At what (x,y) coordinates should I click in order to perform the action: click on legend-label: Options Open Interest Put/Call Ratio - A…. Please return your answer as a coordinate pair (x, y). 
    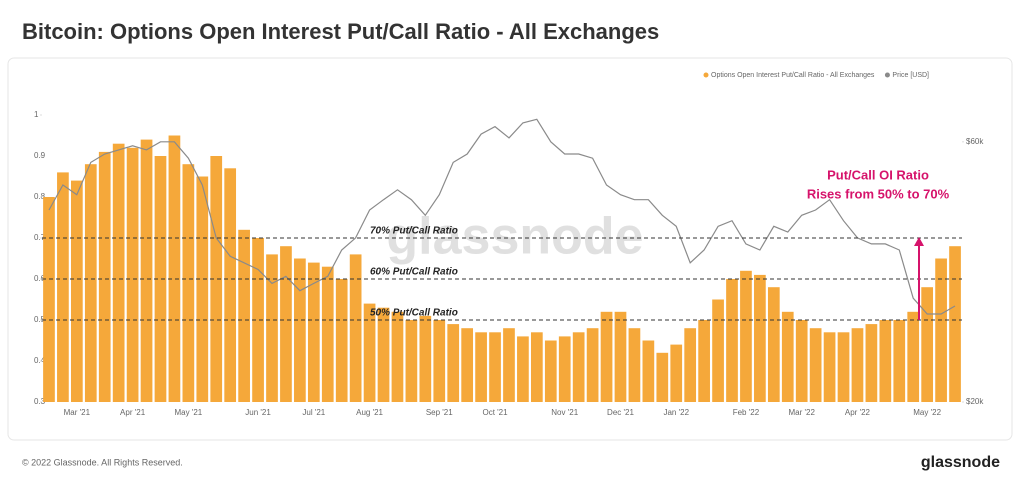
    Looking at the image, I should click on (793, 75).